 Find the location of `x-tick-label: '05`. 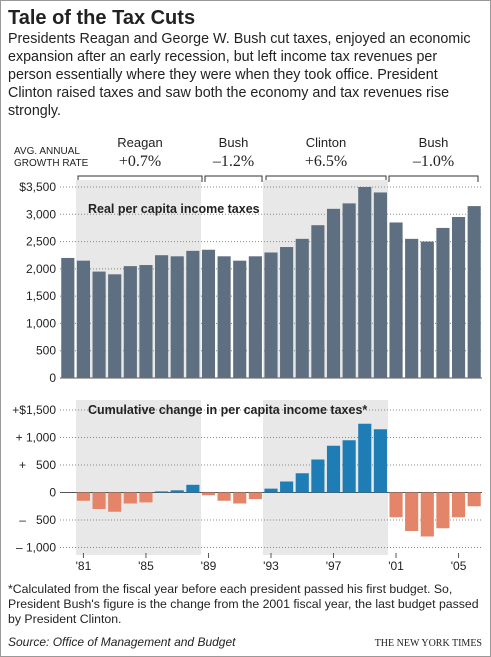

x-tick-label: '05 is located at coordinates (459, 566).